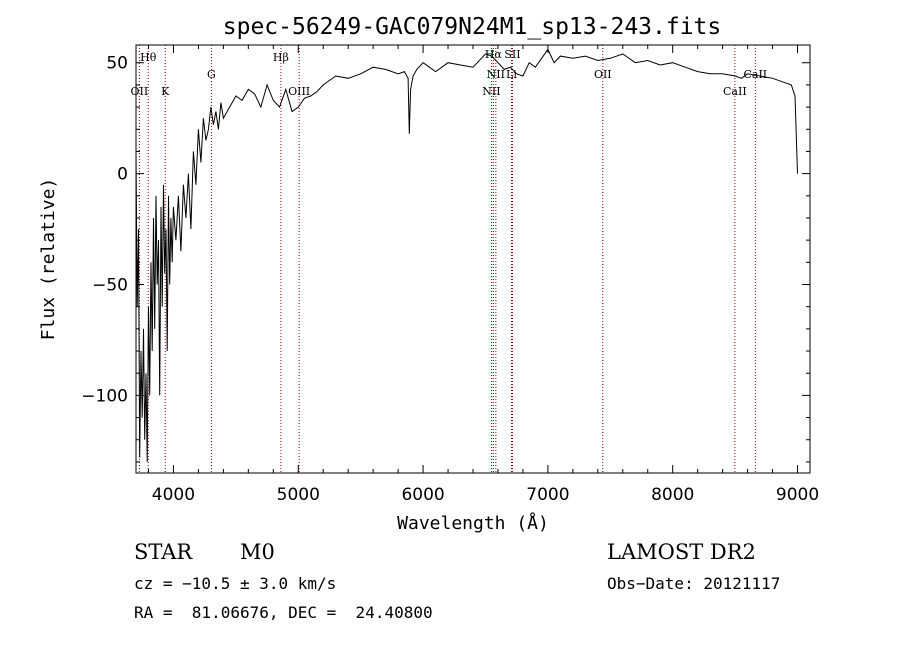 The height and width of the screenshot is (649, 900). I want to click on line-label: G, so click(211, 74).